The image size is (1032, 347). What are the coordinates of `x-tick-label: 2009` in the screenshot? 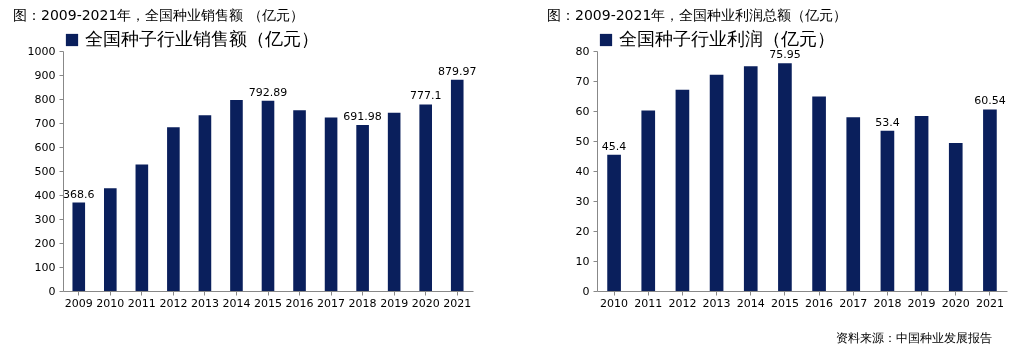 It's located at (78, 303).